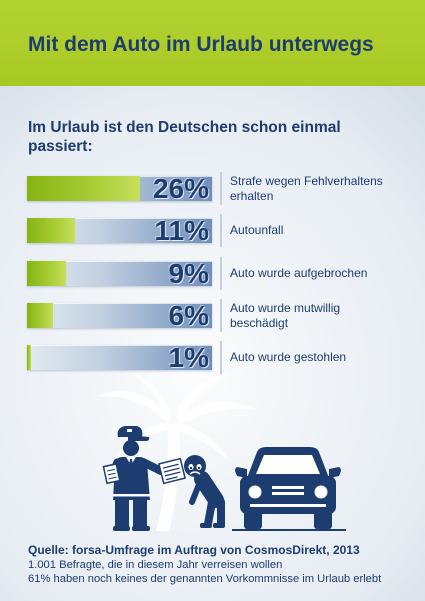  I want to click on bar-value-label: 26%, so click(180, 188).